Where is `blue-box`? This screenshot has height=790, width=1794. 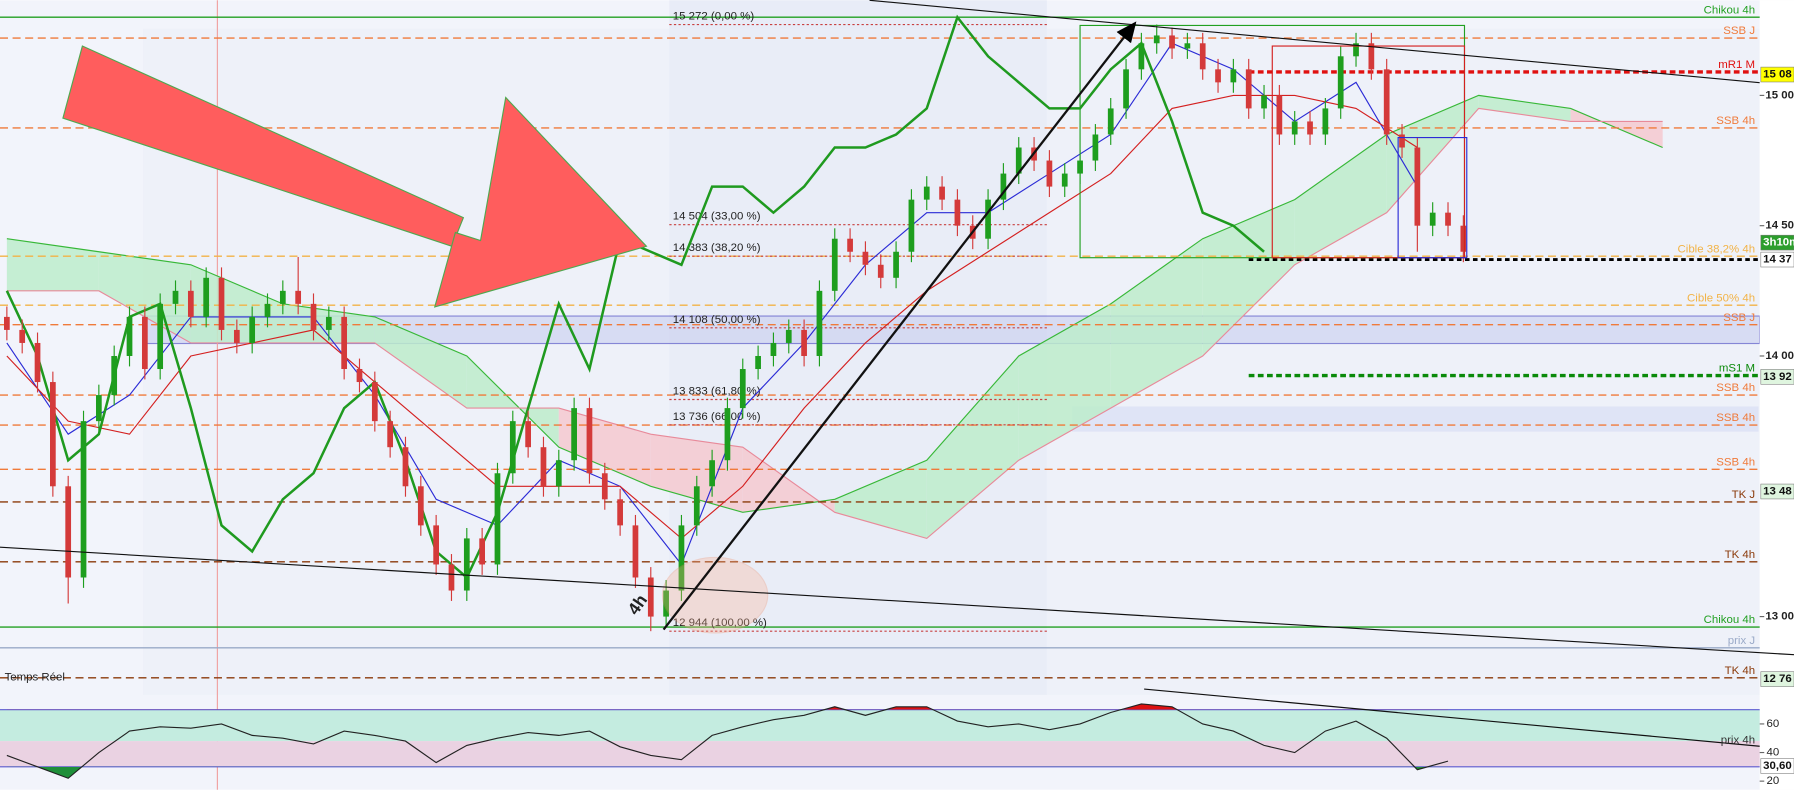 blue-box is located at coordinates (1432, 197).